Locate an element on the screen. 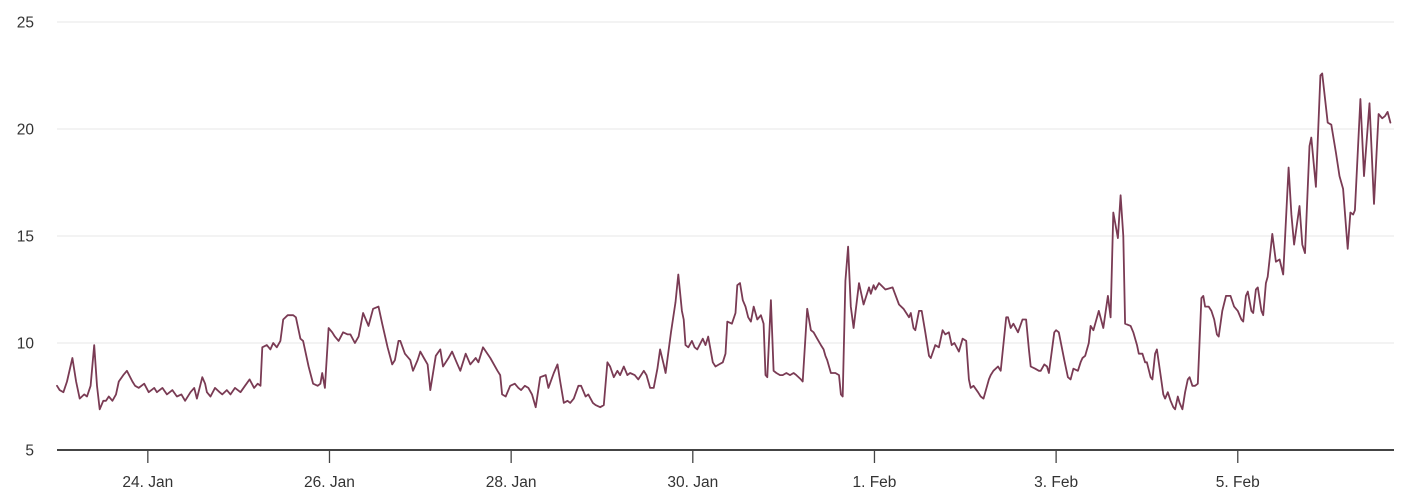 The height and width of the screenshot is (504, 1404). y-axis-label: 5 is located at coordinates (29, 450).